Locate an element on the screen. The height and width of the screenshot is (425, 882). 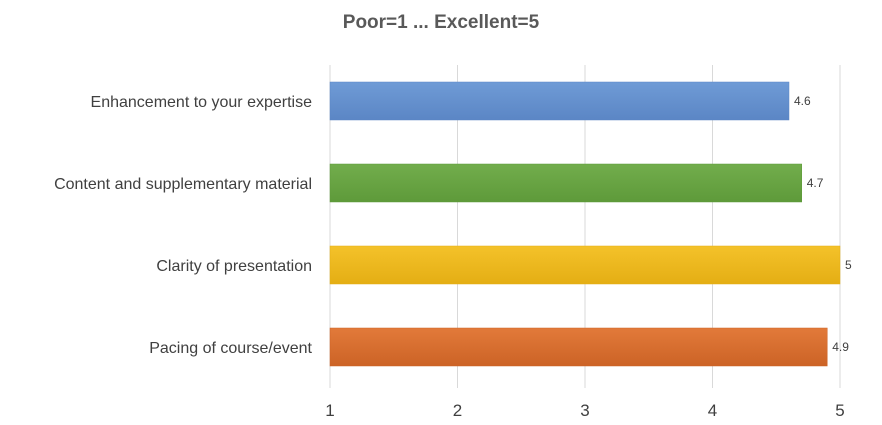
data-label: 4.9 is located at coordinates (840, 347).